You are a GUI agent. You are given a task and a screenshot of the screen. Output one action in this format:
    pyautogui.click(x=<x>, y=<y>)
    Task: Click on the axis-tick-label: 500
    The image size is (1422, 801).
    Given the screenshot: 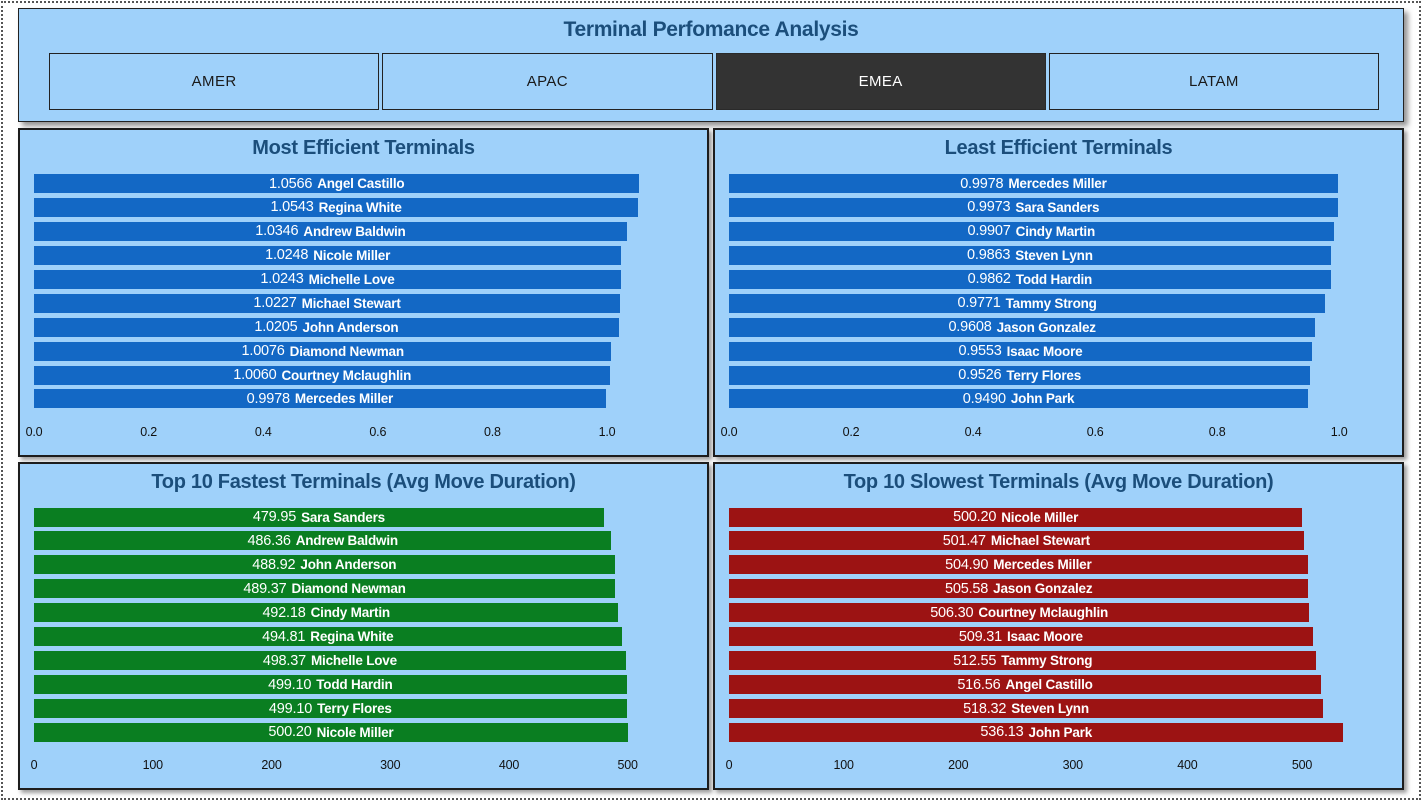 What is the action you would take?
    pyautogui.click(x=1302, y=765)
    